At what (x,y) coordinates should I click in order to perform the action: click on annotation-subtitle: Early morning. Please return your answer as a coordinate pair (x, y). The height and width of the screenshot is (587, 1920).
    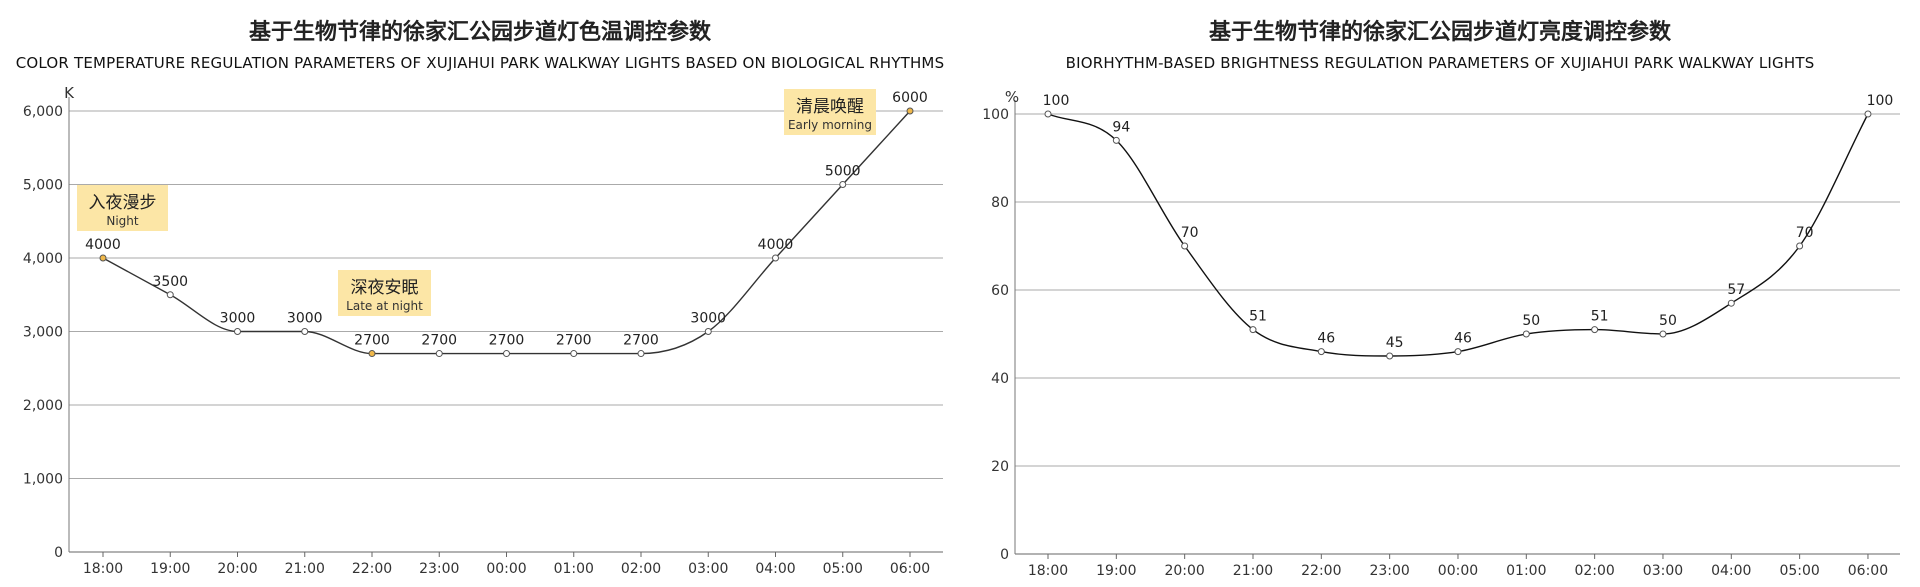
    Looking at the image, I should click on (830, 125).